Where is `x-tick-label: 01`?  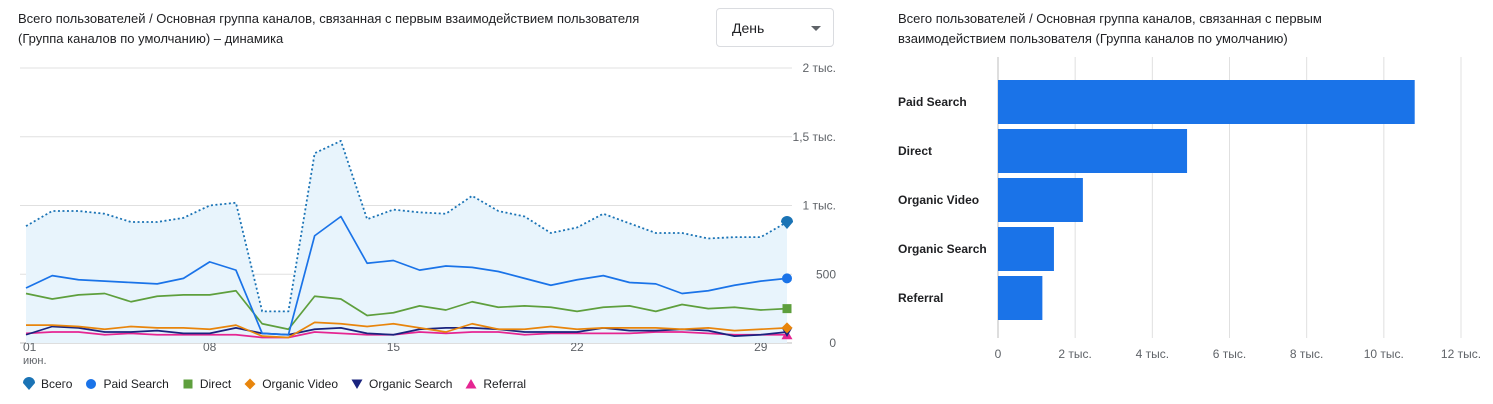
x-tick-label: 01 is located at coordinates (30, 347).